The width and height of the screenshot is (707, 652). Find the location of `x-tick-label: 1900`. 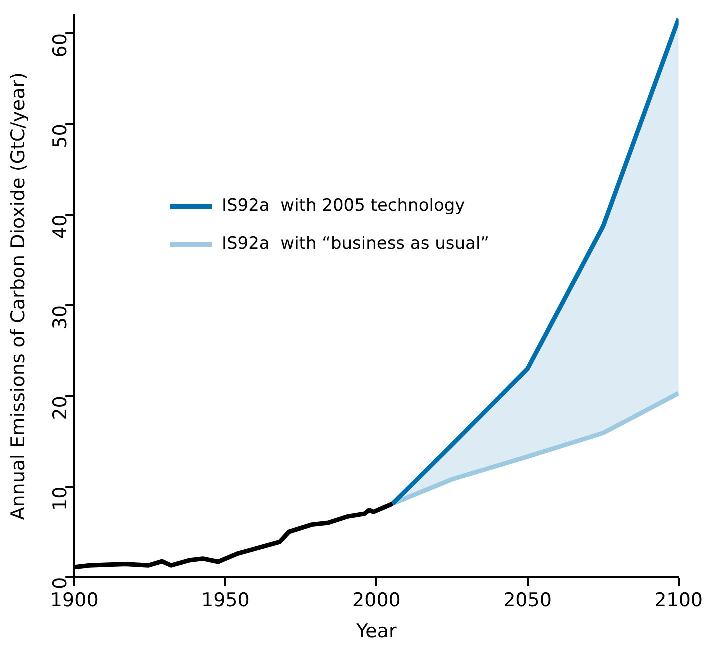

x-tick-label: 1900 is located at coordinates (74, 601).